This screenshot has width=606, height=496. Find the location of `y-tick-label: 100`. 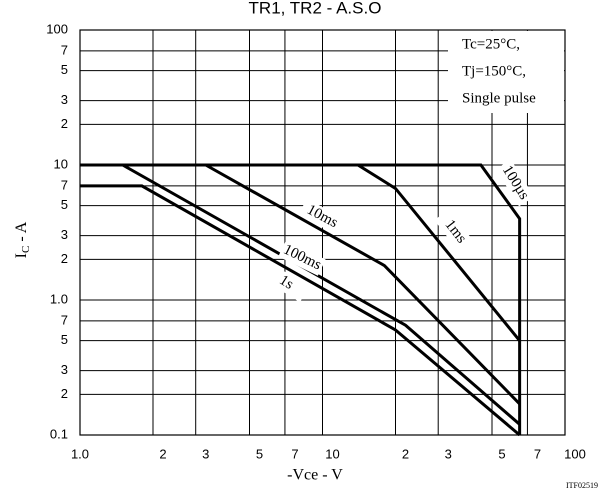

y-tick-label: 100 is located at coordinates (57, 28).